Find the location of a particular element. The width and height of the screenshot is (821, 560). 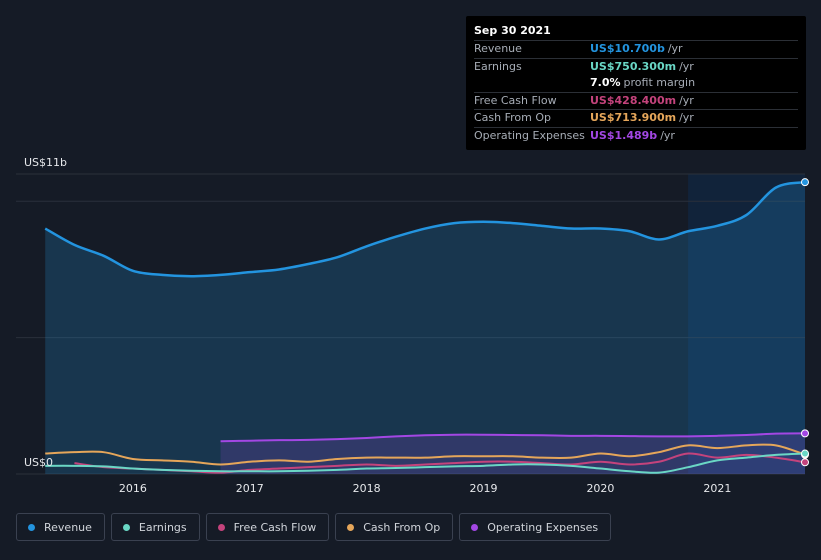

y-axis-bottom-label: US$0 is located at coordinates (39, 462).